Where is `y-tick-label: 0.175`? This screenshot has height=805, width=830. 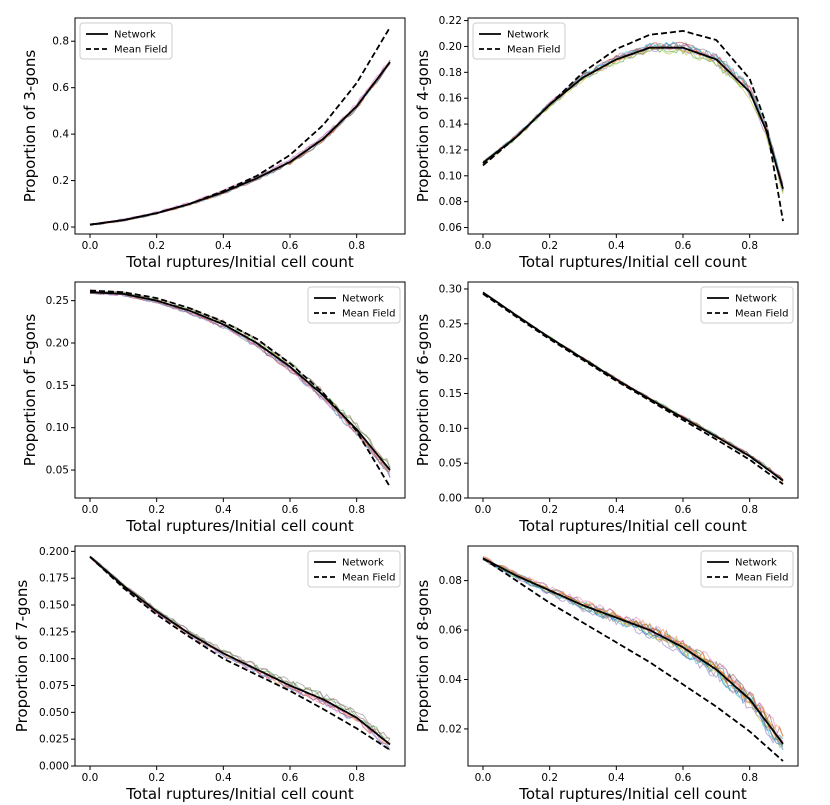 y-tick-label: 0.175 is located at coordinates (54, 579).